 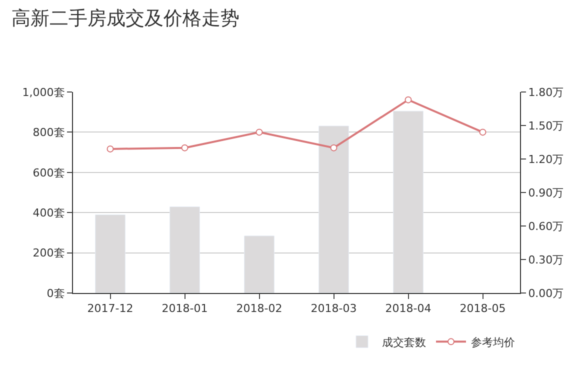 I want to click on x-tick-label: 2018-04, so click(x=408, y=309).